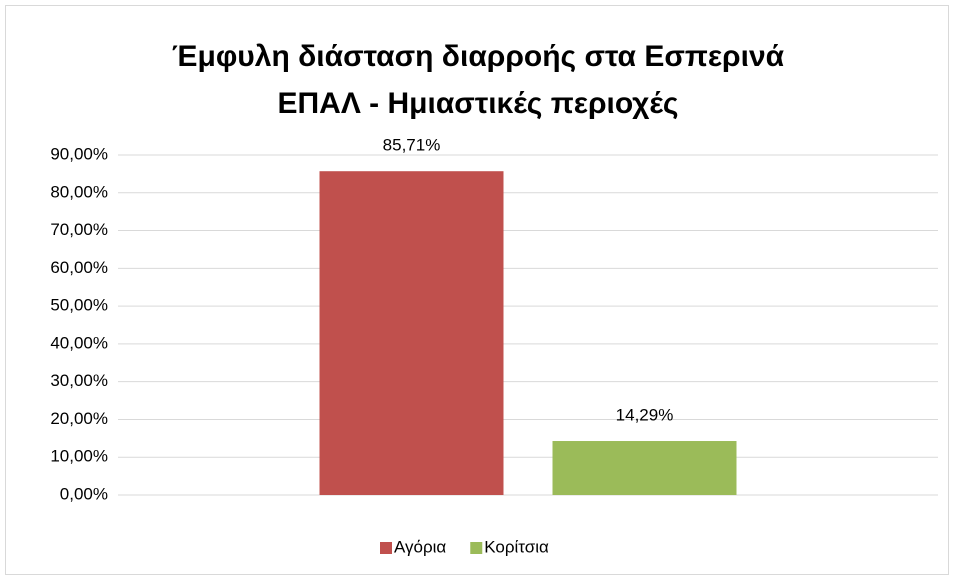  What do you see at coordinates (412, 145) in the screenshot?
I see `data-label: 85,71%` at bounding box center [412, 145].